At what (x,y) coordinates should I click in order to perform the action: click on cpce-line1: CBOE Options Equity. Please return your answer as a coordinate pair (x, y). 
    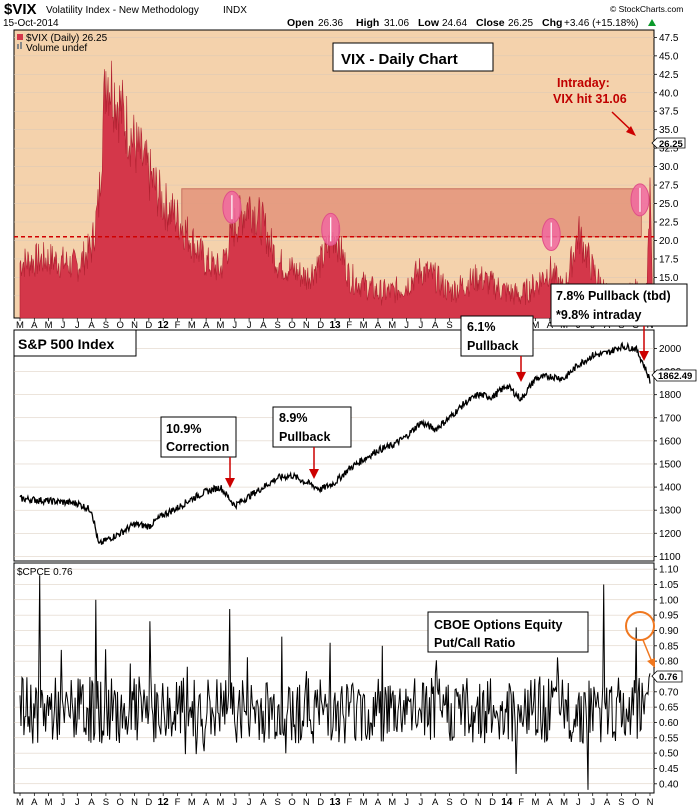
    Looking at the image, I should click on (498, 625).